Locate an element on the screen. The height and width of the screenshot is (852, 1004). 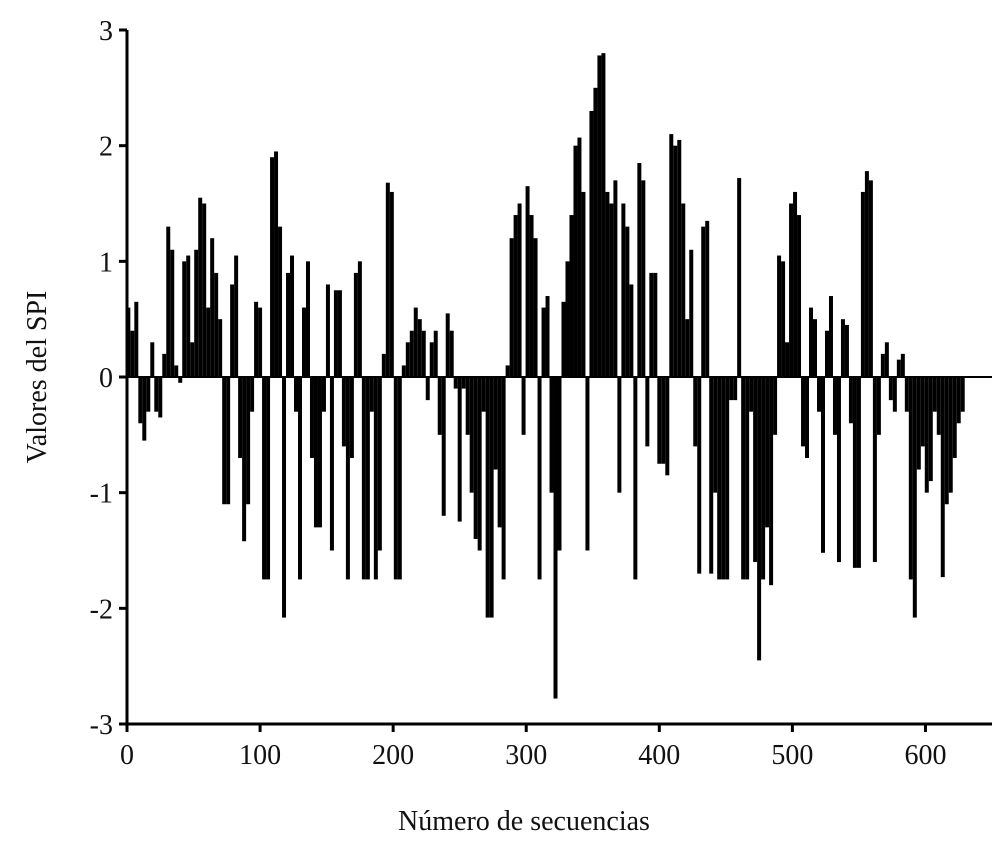
y-tick-label: -1 is located at coordinates (101, 494).